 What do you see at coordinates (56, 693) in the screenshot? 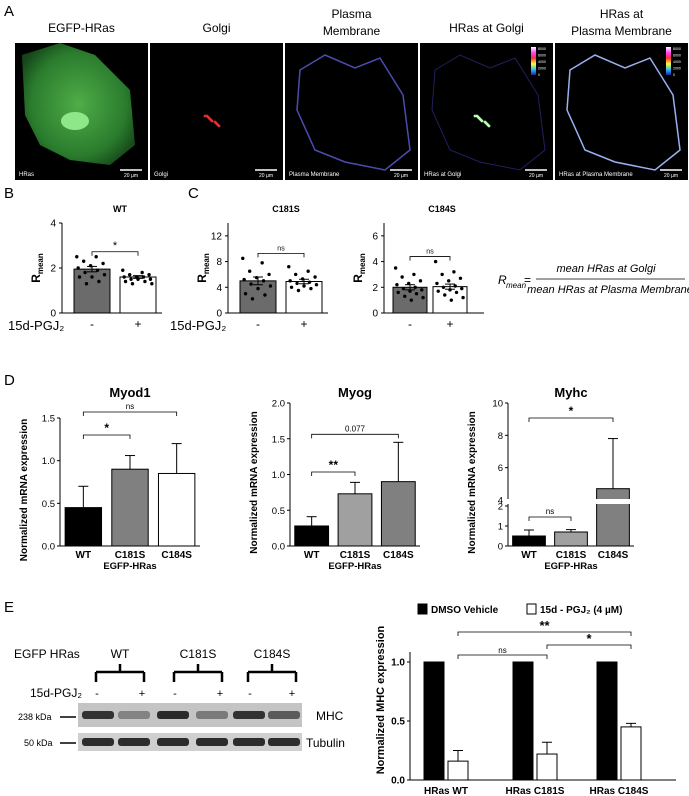
I see `blot-treatment-label: 15d-PGJ₂` at bounding box center [56, 693].